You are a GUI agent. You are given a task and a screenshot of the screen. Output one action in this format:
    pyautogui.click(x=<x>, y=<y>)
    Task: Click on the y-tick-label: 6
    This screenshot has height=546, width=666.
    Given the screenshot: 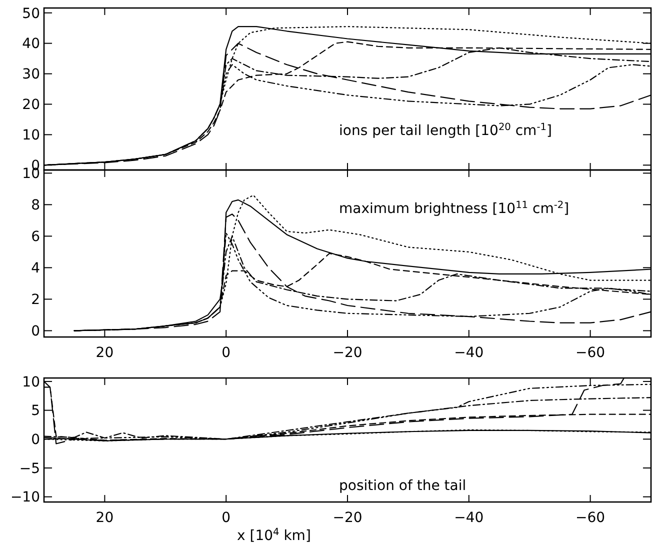 What is the action you would take?
    pyautogui.click(x=35, y=237)
    